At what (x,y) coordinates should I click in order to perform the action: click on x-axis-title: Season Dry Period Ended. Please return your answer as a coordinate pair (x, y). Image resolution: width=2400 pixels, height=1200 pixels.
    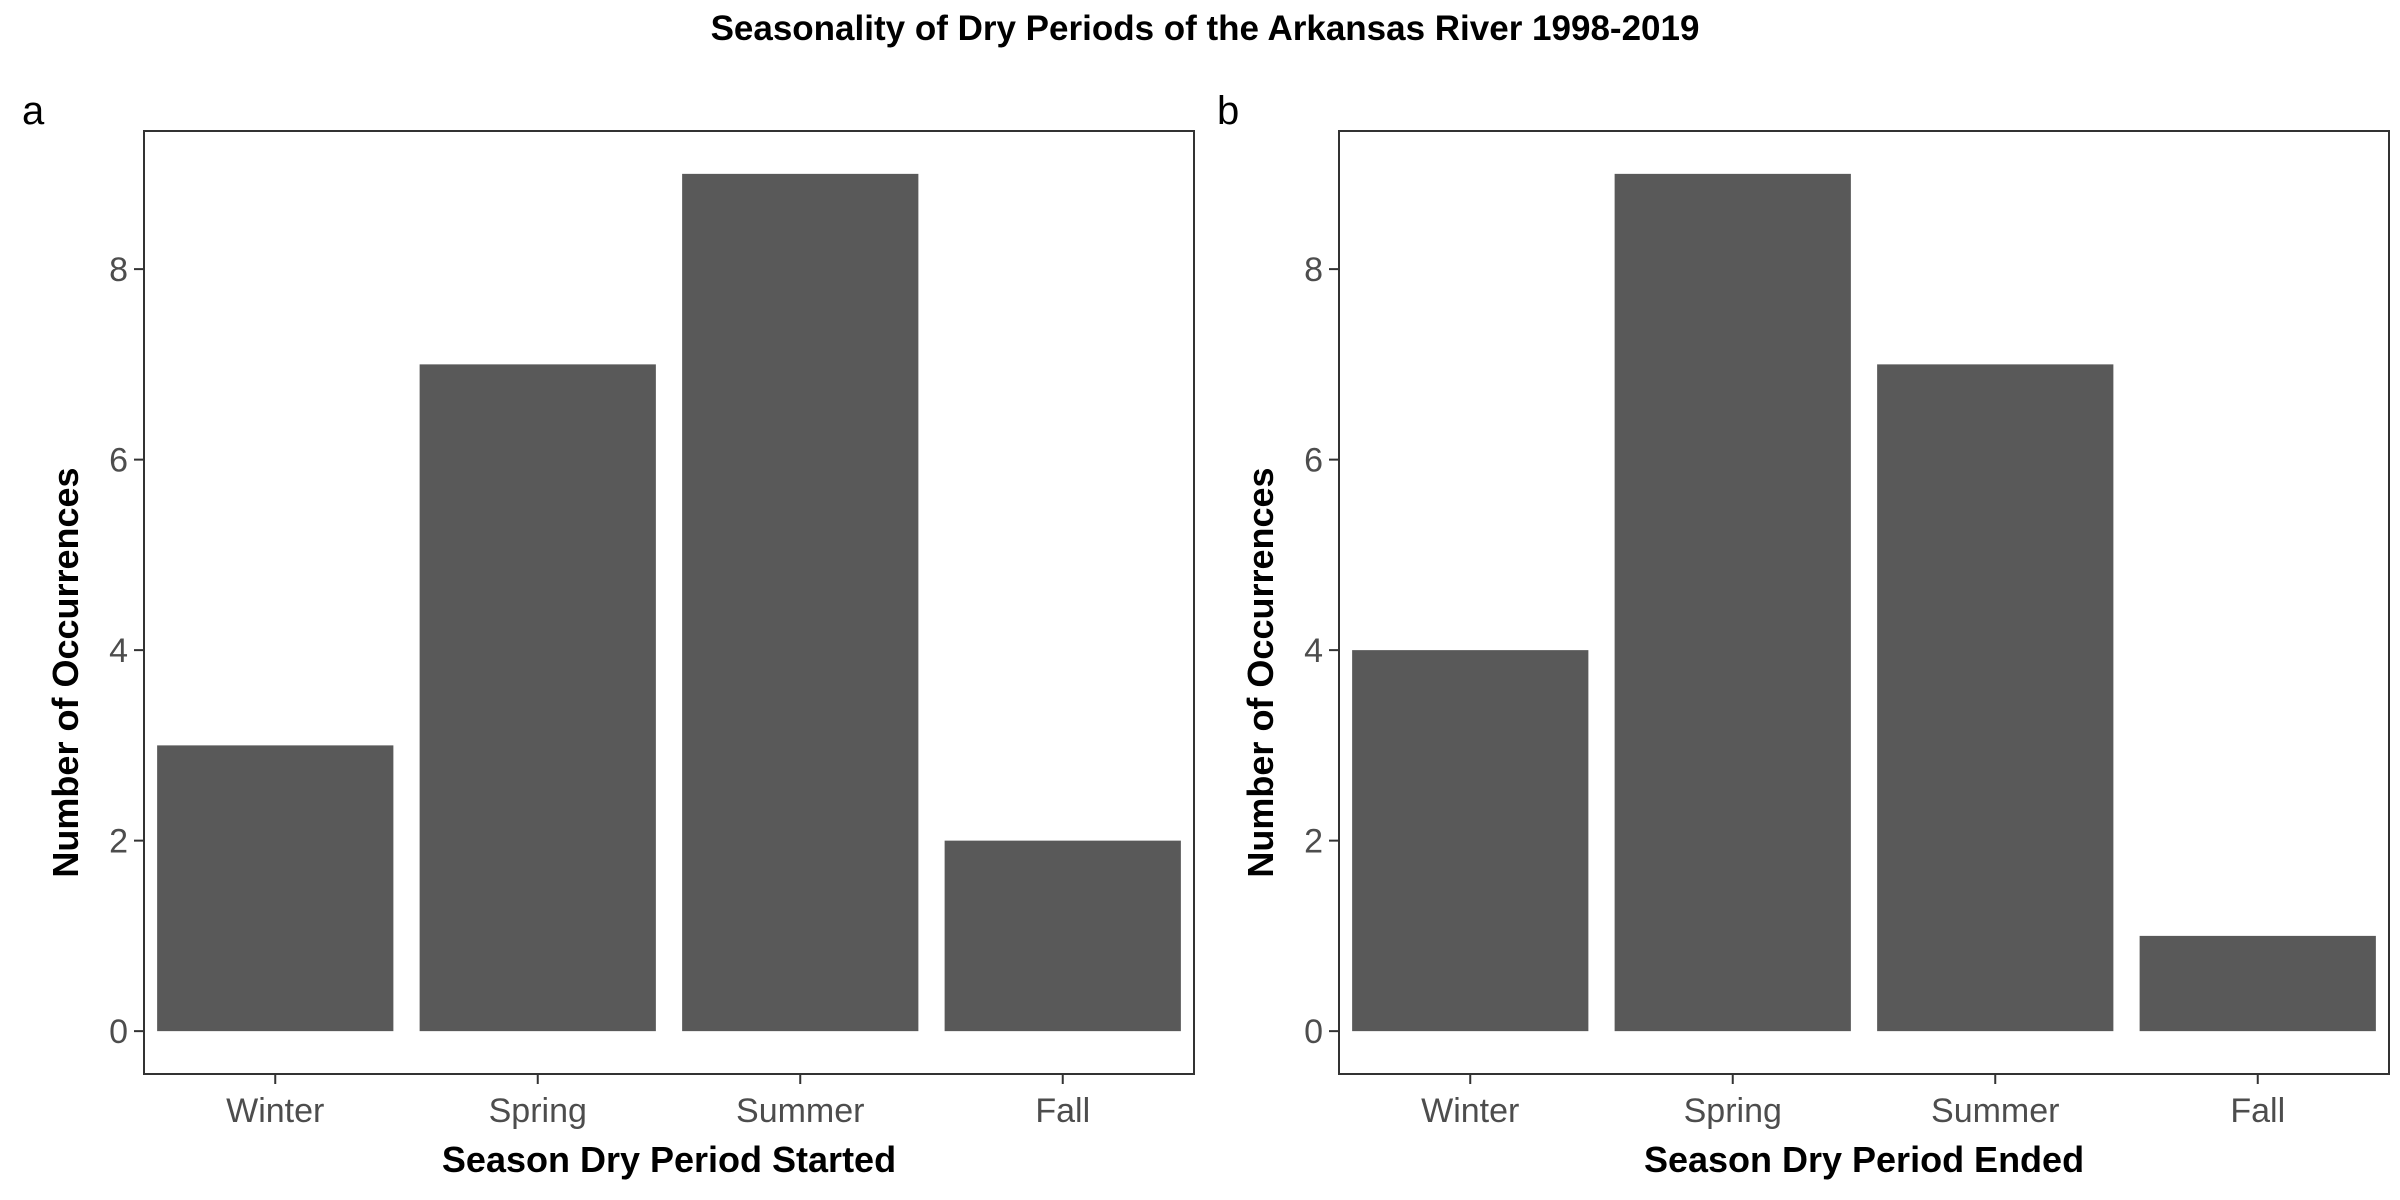
    Looking at the image, I should click on (1864, 1159).